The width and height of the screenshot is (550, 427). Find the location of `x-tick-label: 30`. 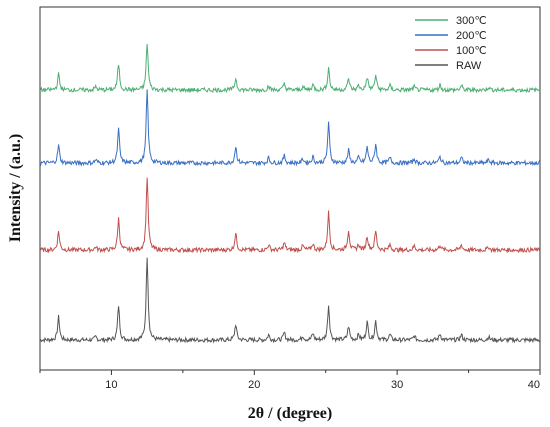

x-tick-label: 30 is located at coordinates (397, 385).